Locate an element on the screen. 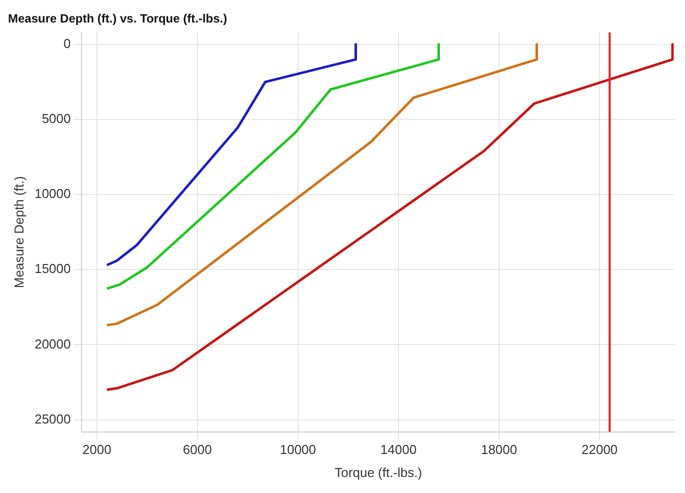 The height and width of the screenshot is (493, 685). x-tick-label: 10000 is located at coordinates (298, 450).